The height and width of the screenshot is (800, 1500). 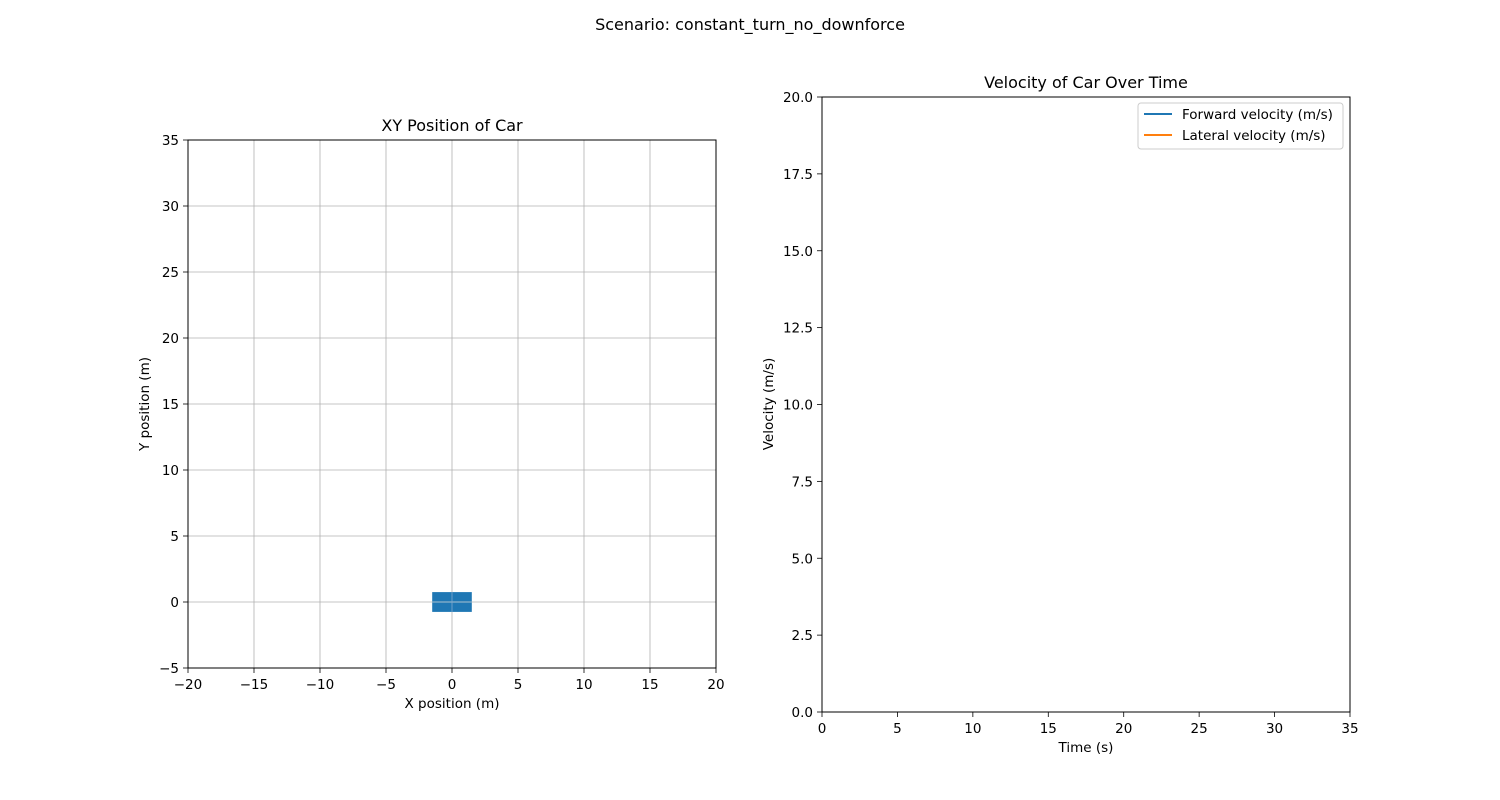 I want to click on velocity-x-axis-label: Time (s), so click(x=1086, y=748).